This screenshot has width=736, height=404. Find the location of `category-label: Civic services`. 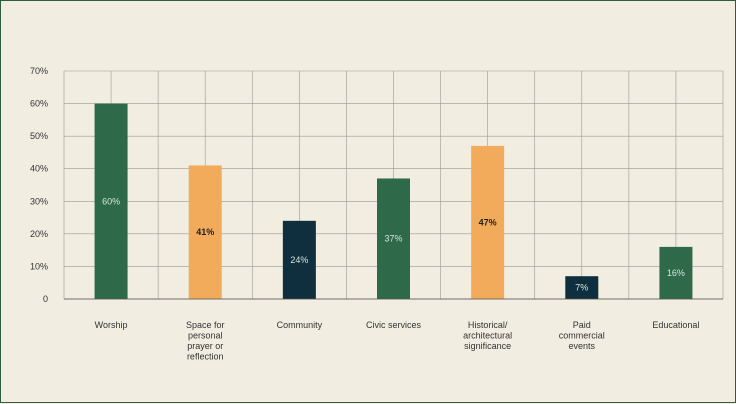

category-label: Civic services is located at coordinates (394, 325).